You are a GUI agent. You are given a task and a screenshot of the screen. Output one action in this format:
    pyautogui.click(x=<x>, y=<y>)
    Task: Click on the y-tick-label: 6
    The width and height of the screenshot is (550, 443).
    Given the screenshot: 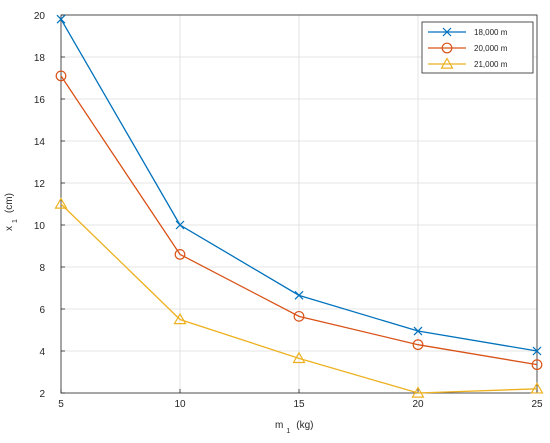 What is the action you would take?
    pyautogui.click(x=42, y=310)
    